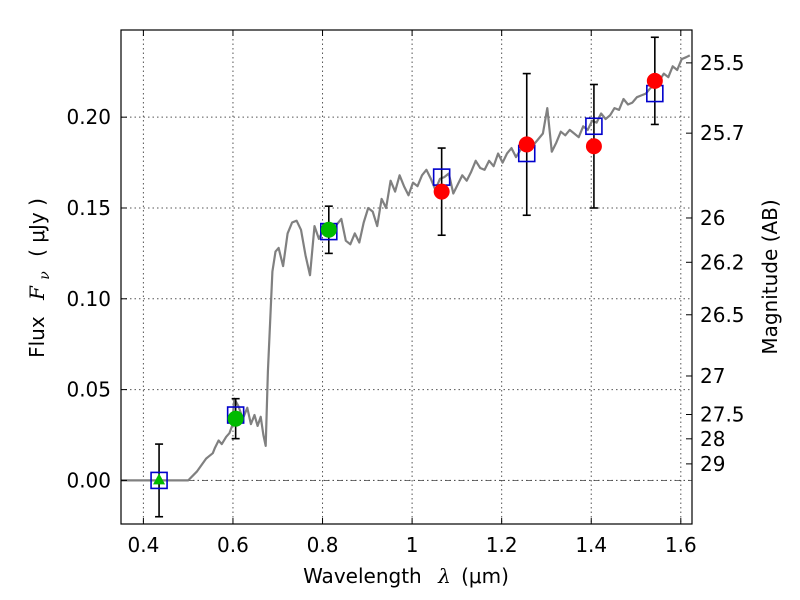 This screenshot has height=600, width=800. I want to click on y-axis-label-unit: ( μJy ), so click(37, 227).